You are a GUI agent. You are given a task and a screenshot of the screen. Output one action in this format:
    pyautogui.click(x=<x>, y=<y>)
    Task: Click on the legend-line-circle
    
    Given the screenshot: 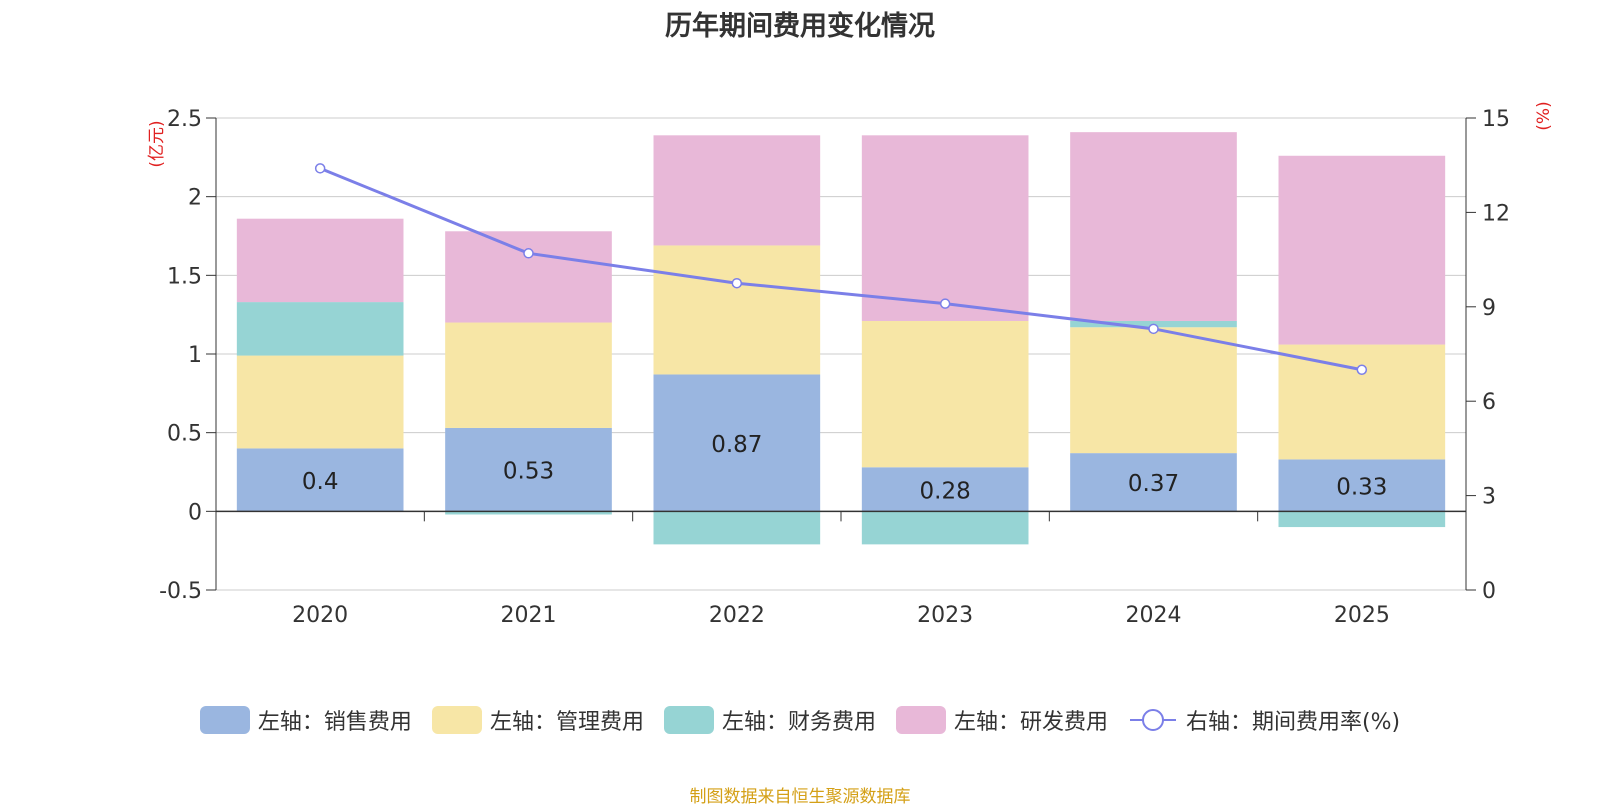 What is the action you would take?
    pyautogui.click(x=1152, y=720)
    